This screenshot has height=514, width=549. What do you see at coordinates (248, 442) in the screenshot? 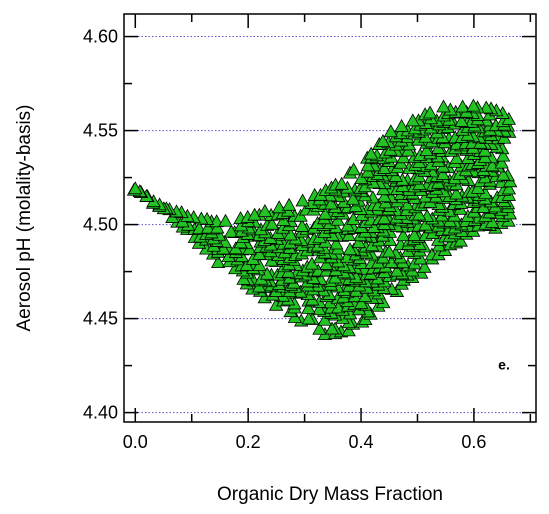
I see `x-tick-label-1: 0.2` at bounding box center [248, 442].